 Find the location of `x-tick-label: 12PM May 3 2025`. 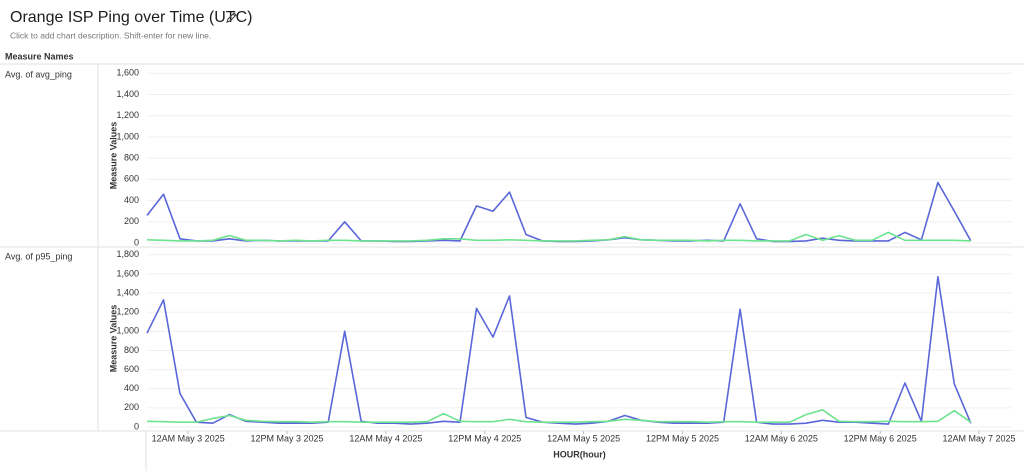

x-tick-label: 12PM May 3 2025 is located at coordinates (287, 438).